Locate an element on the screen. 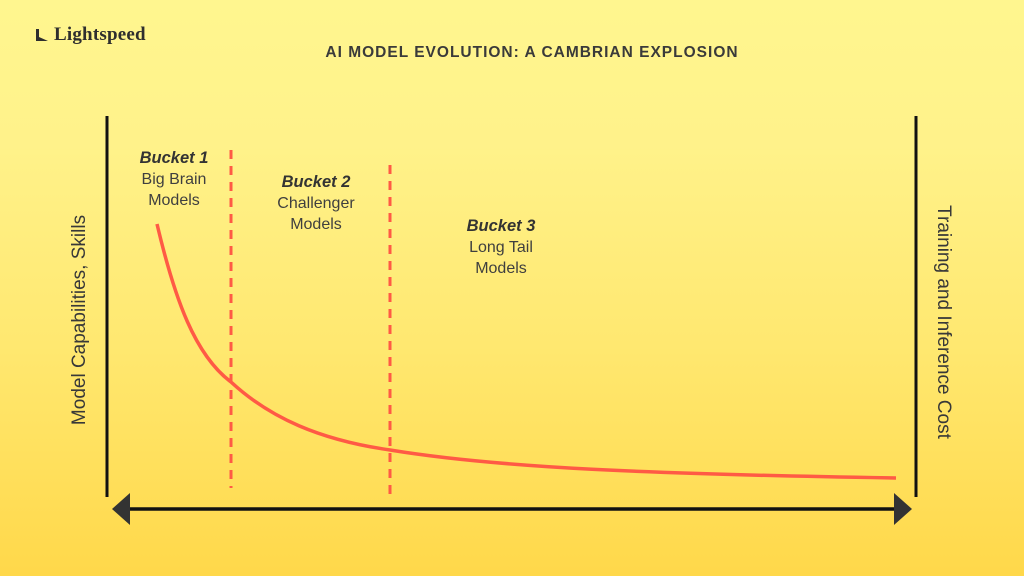 Image resolution: width=1024 pixels, height=576 pixels. bucket-3-label: Bucket 3 Long Tail Models is located at coordinates (501, 247).